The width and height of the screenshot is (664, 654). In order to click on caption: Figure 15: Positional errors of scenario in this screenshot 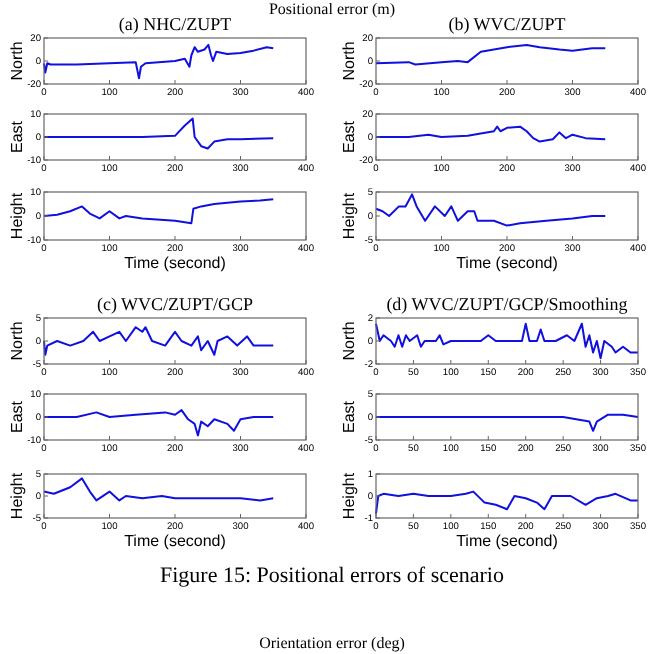, I will do `click(332, 576)`.